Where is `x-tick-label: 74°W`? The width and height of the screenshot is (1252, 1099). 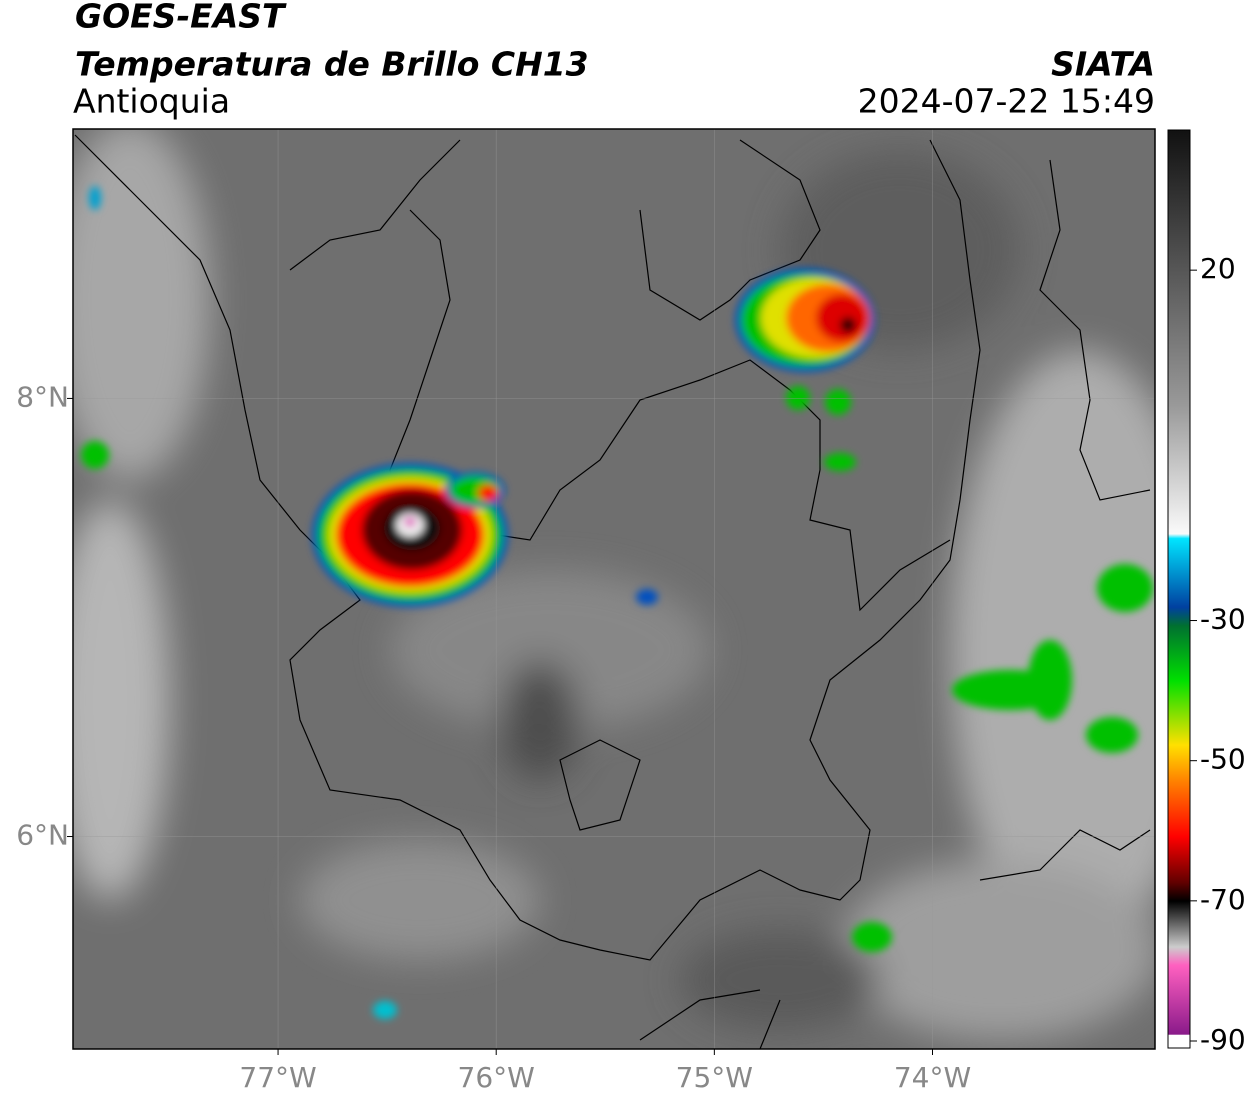
x-tick-label: 74°W is located at coordinates (932, 1077).